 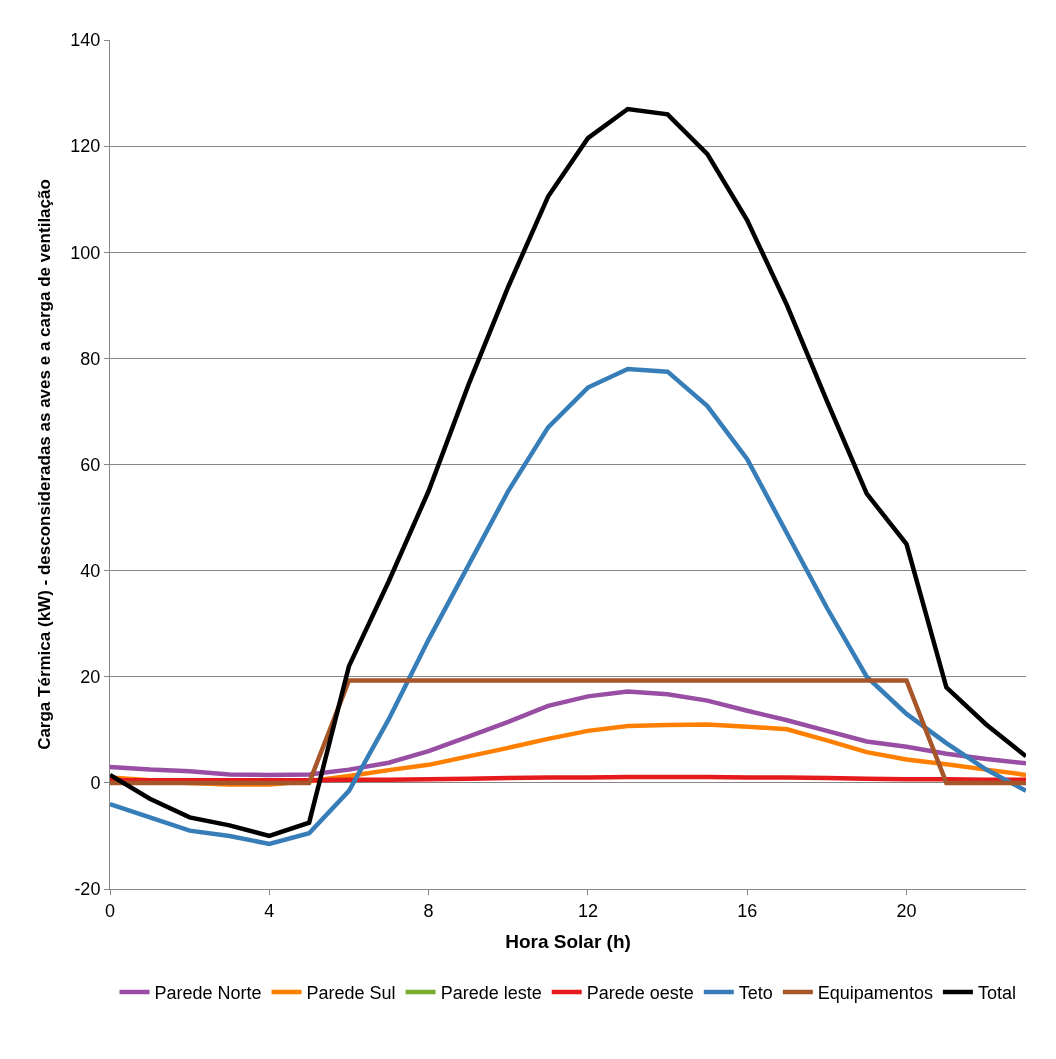 What do you see at coordinates (491, 993) in the screenshot?
I see `legend-label: Parede leste` at bounding box center [491, 993].